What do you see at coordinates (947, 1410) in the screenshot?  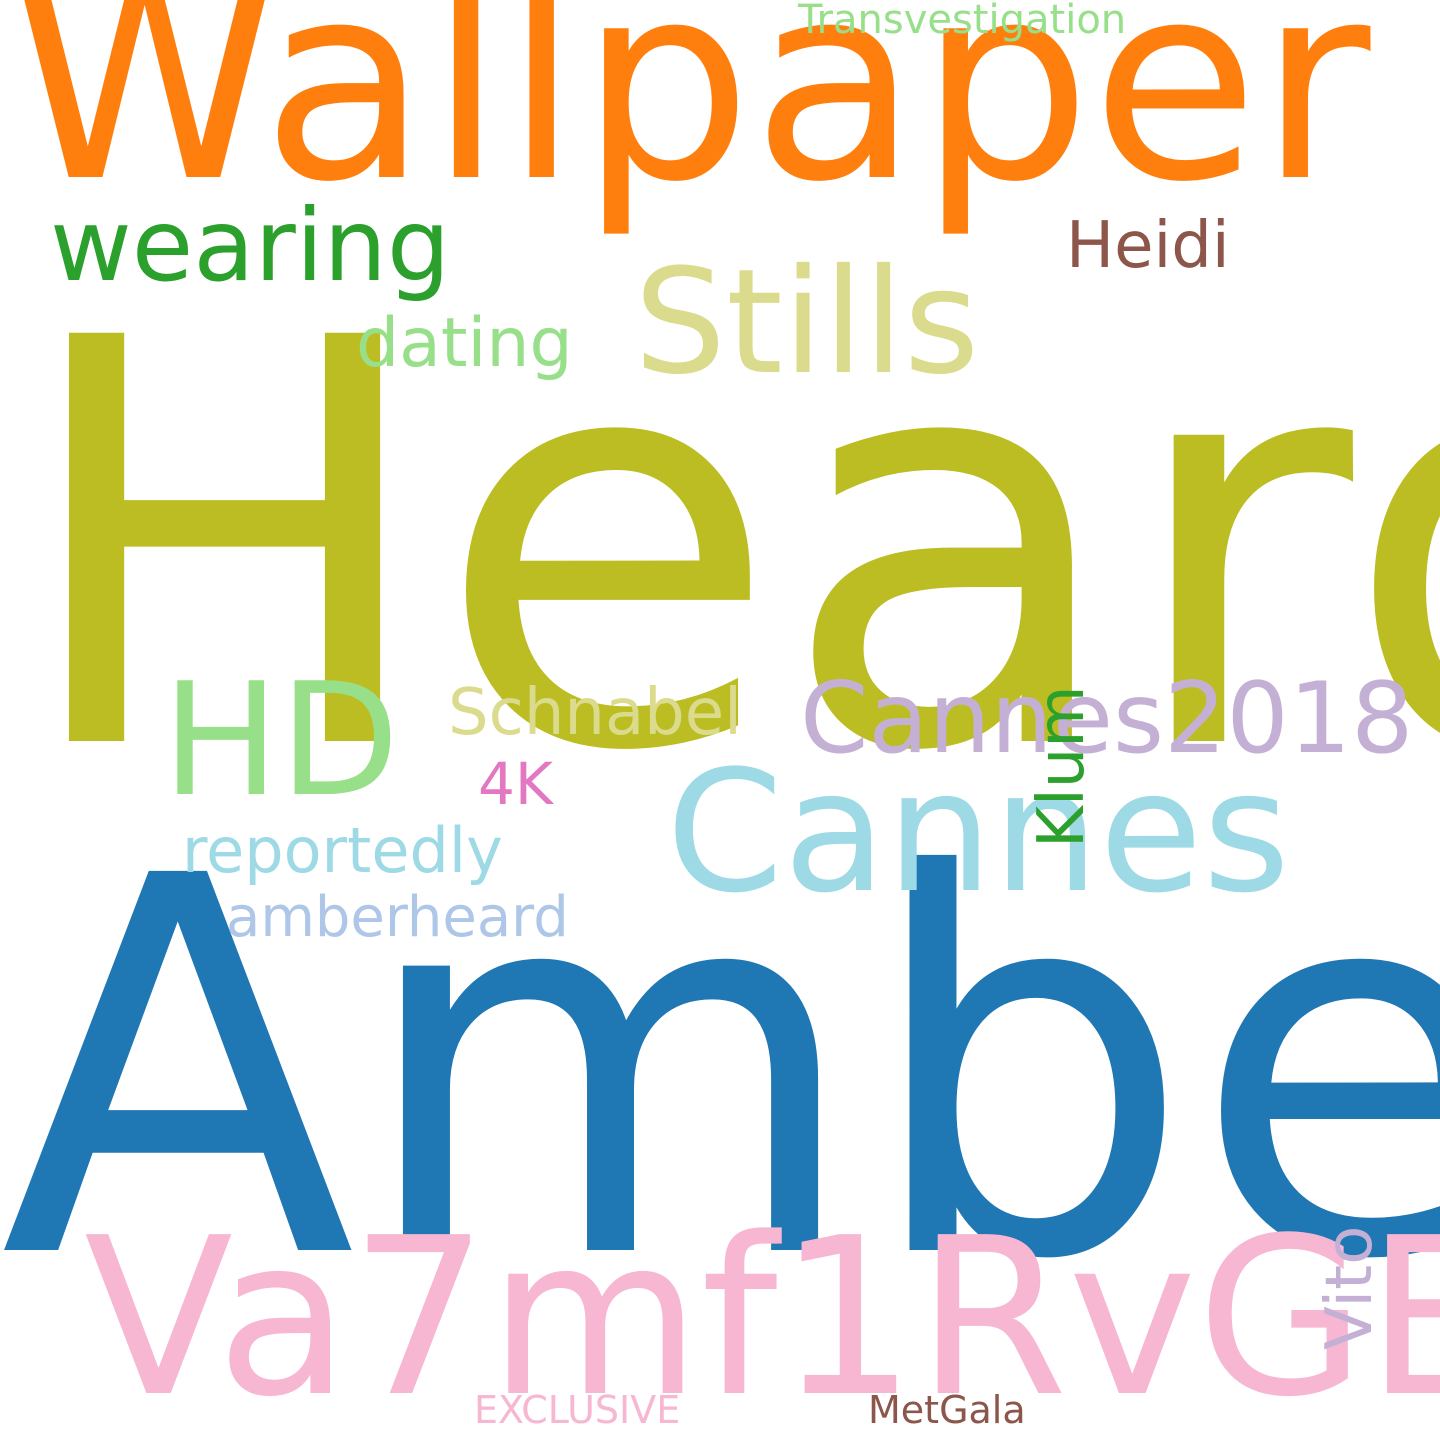 I see `word-metgala: MetGala` at bounding box center [947, 1410].